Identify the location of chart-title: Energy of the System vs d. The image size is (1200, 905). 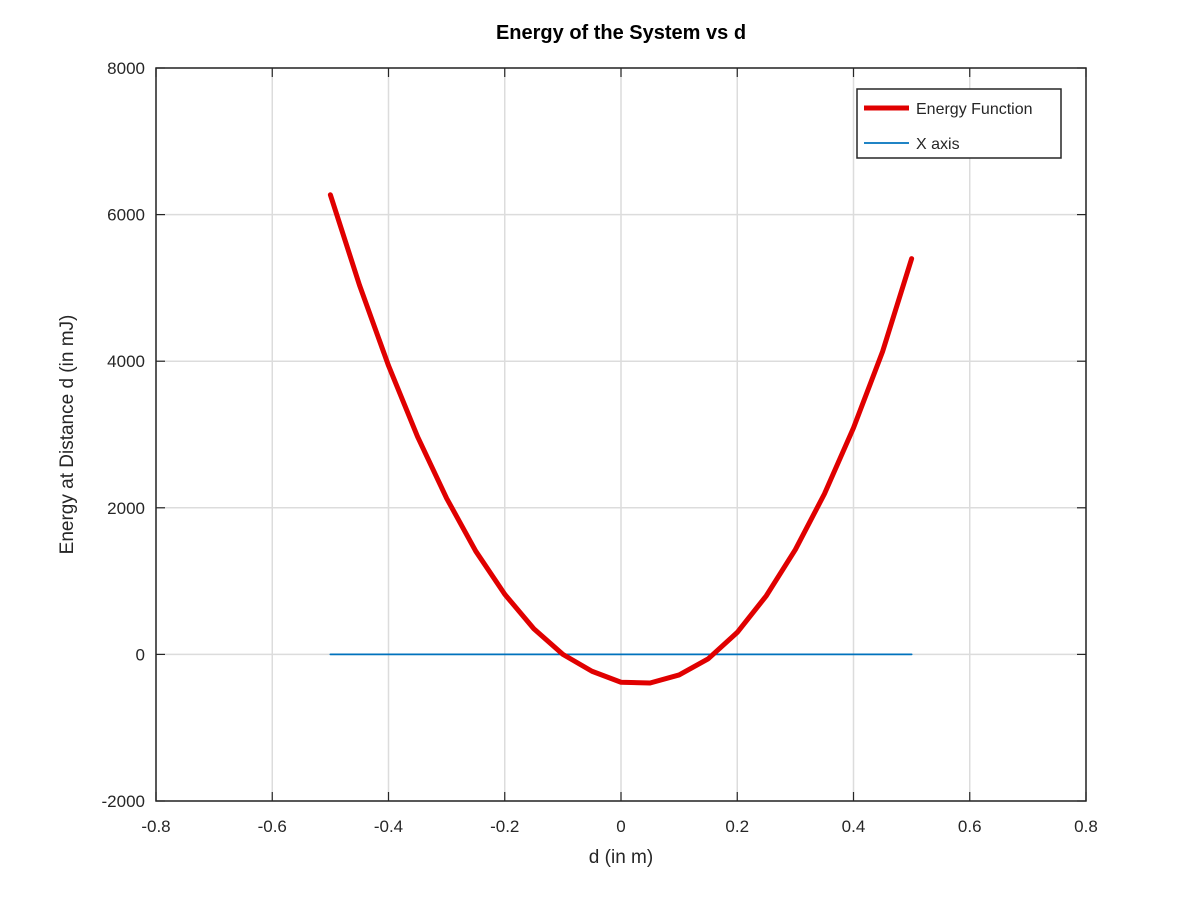
(621, 33).